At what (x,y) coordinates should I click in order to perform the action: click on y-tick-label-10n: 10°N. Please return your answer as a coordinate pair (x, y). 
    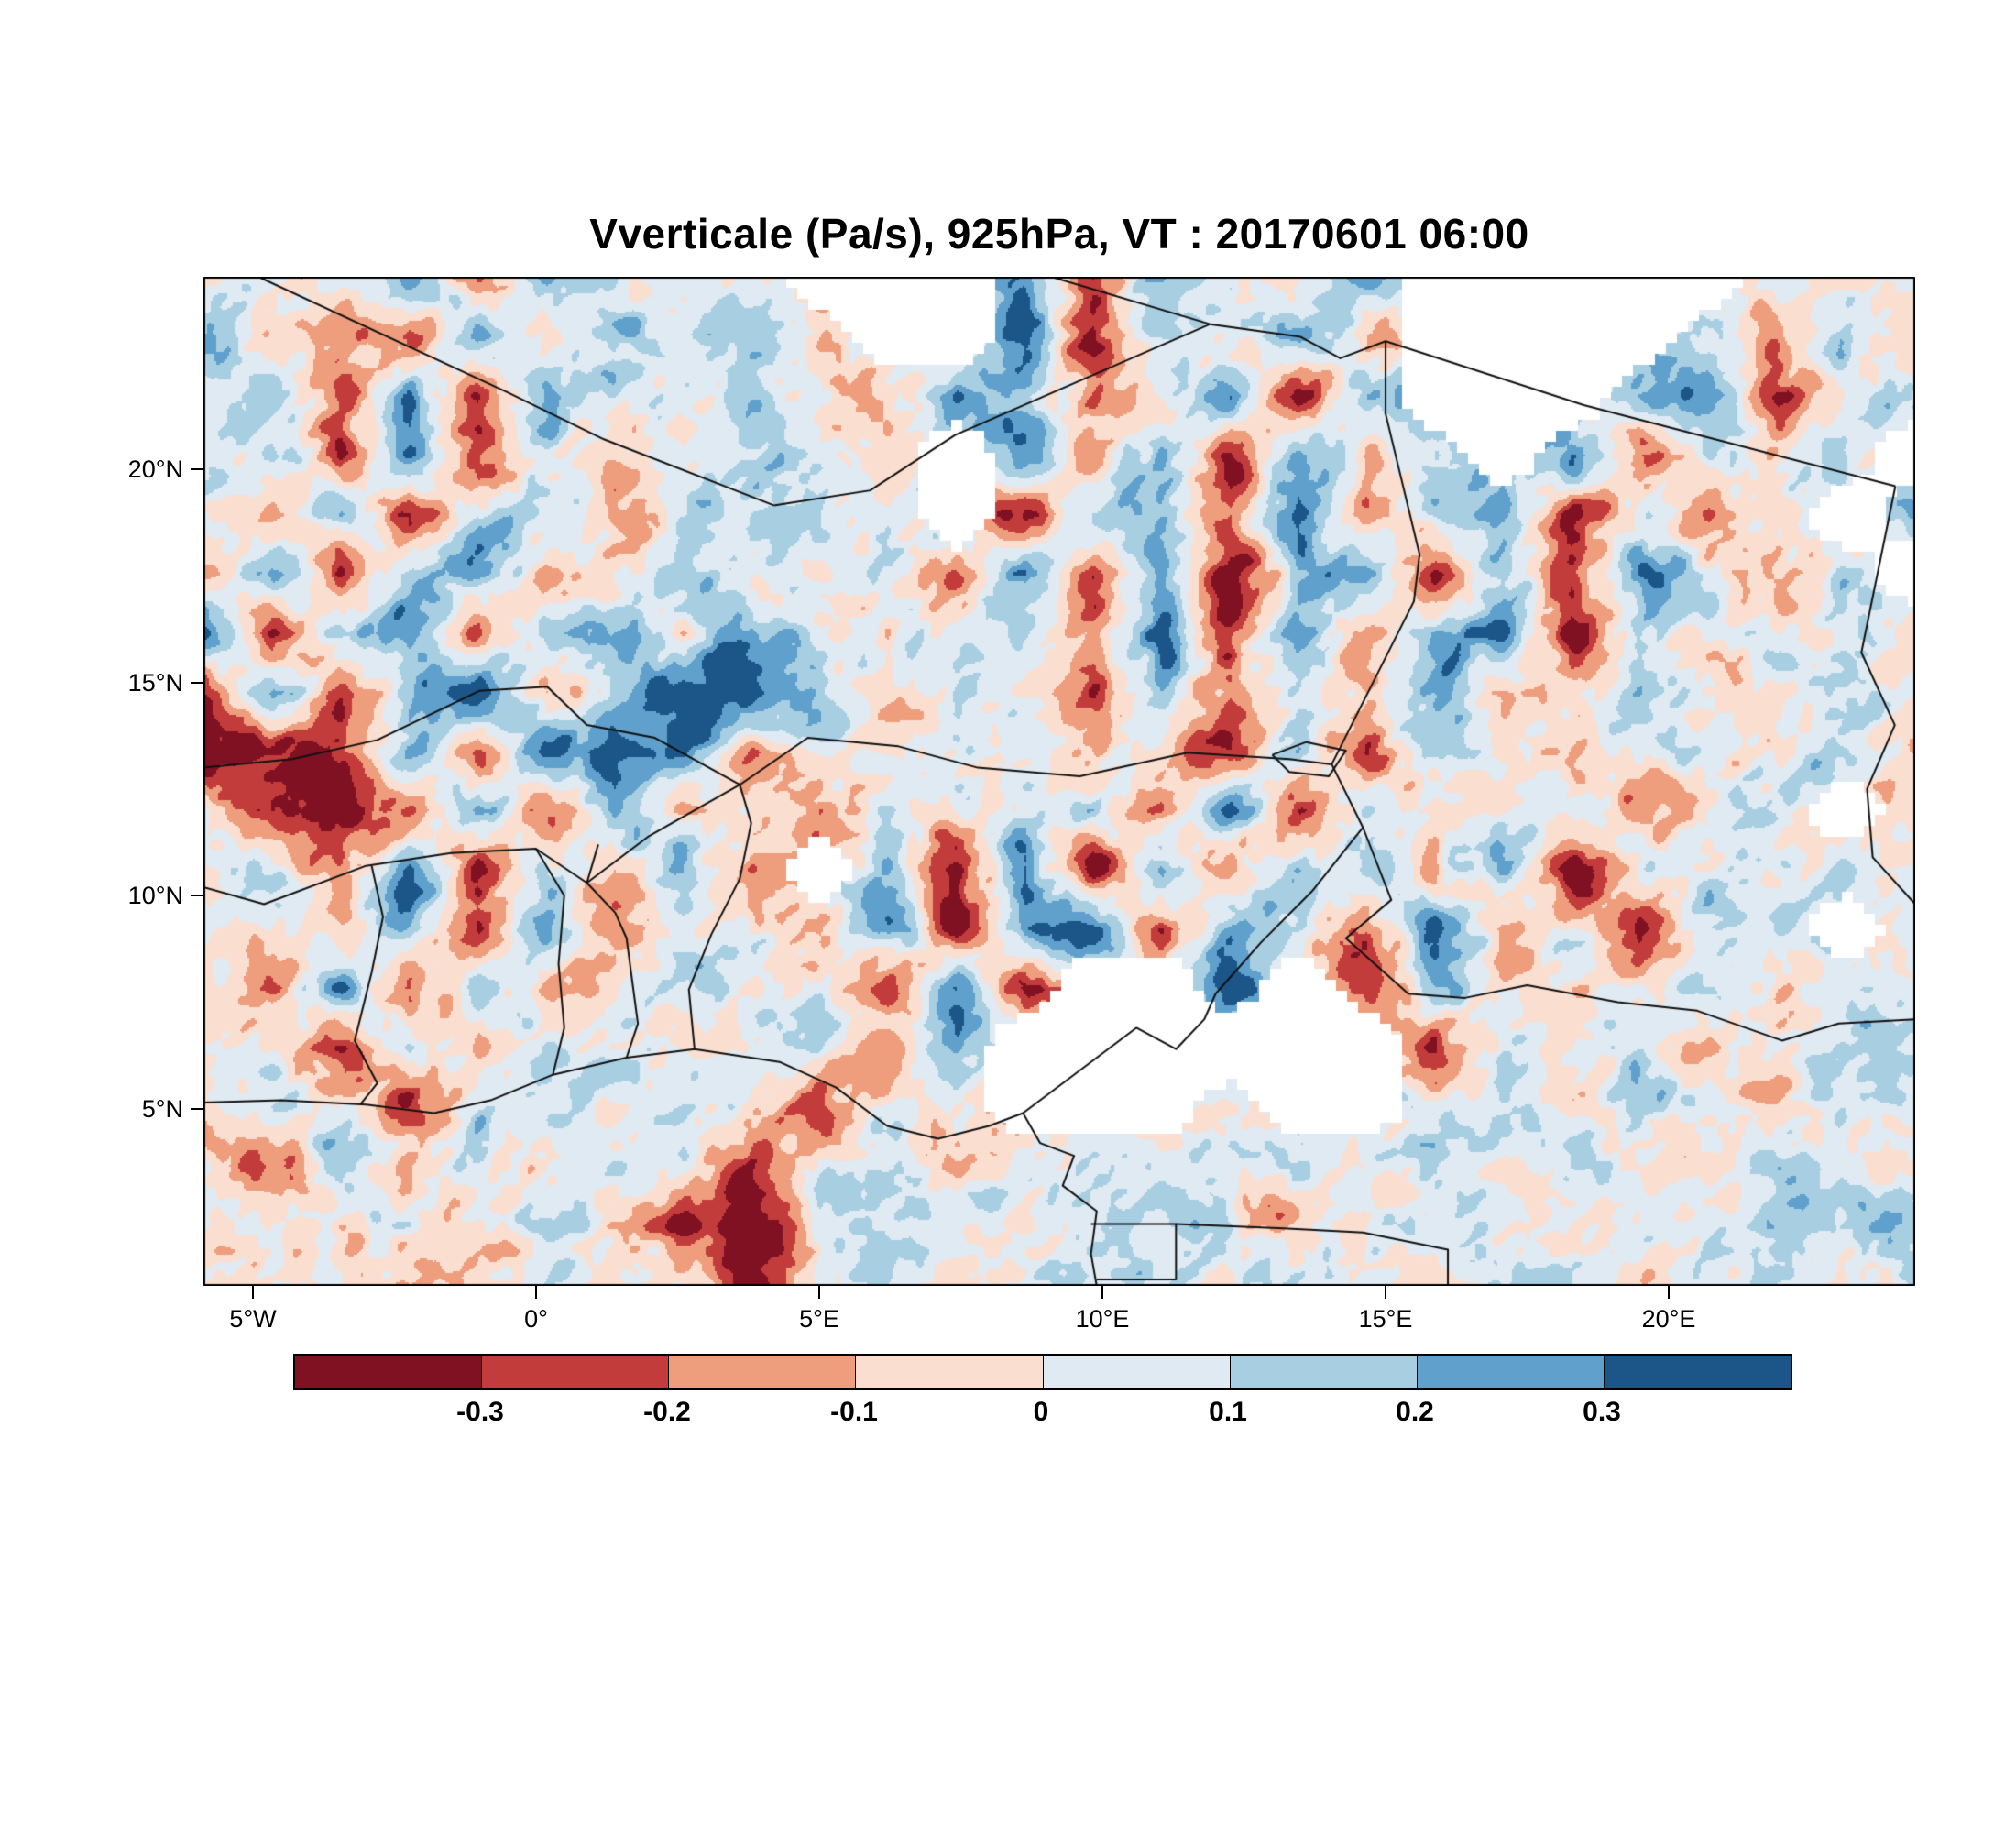
    Looking at the image, I should click on (155, 895).